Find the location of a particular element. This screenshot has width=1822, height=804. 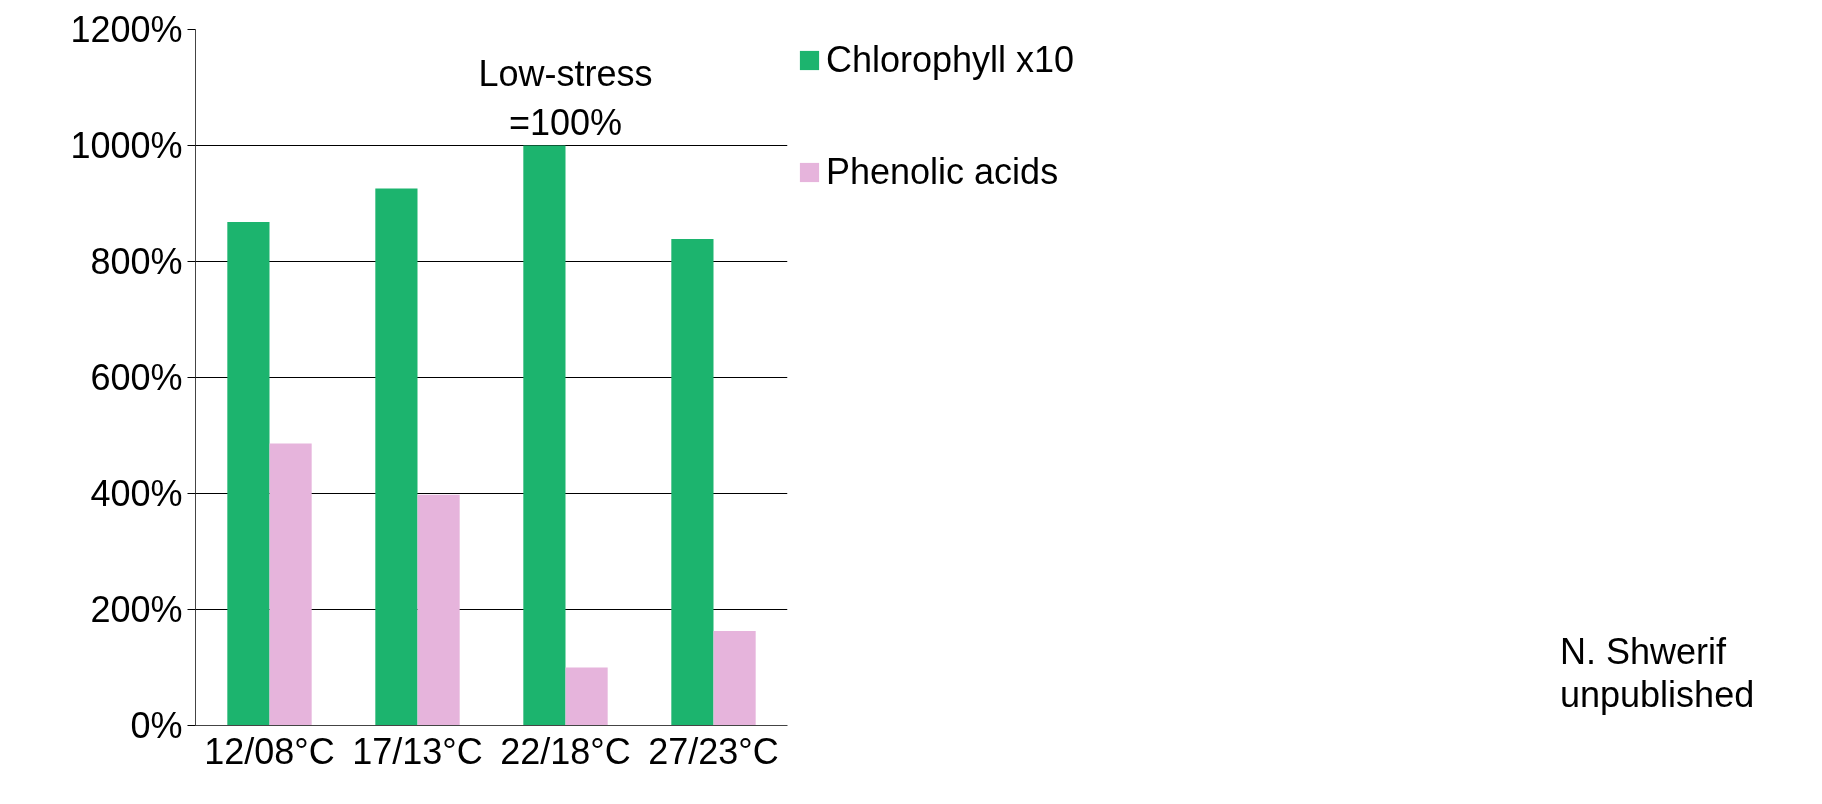

y-tick-label: 1000% is located at coordinates (126, 145).